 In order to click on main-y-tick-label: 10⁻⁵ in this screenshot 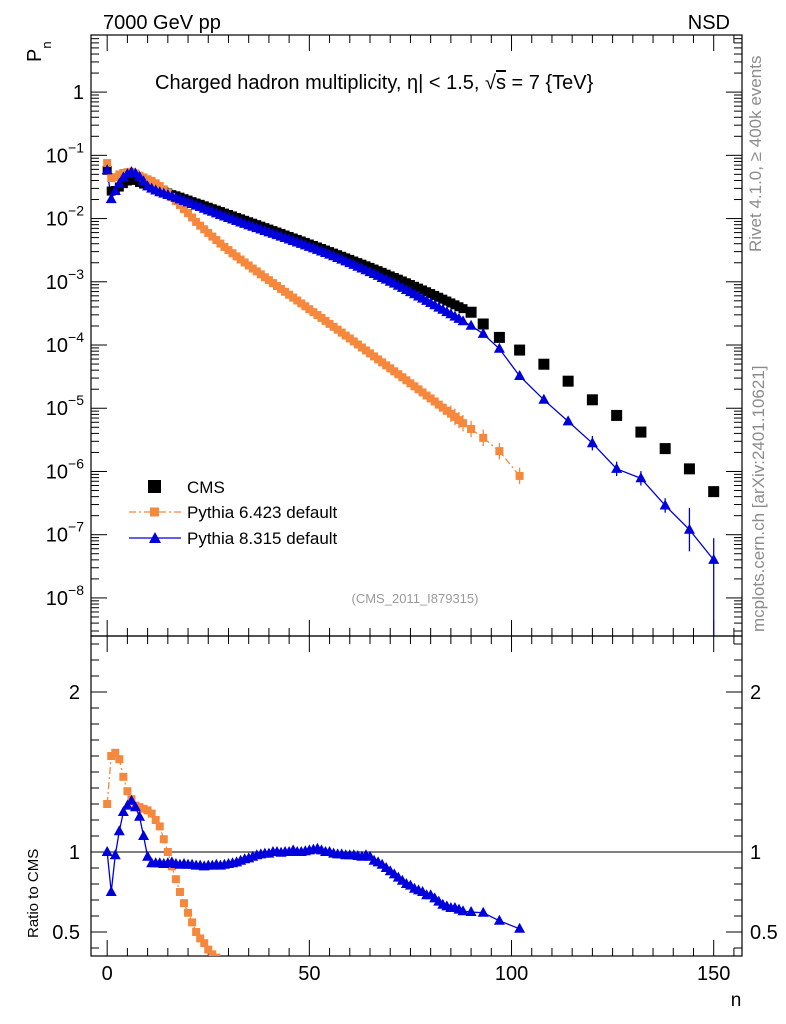, I will do `click(65, 406)`.